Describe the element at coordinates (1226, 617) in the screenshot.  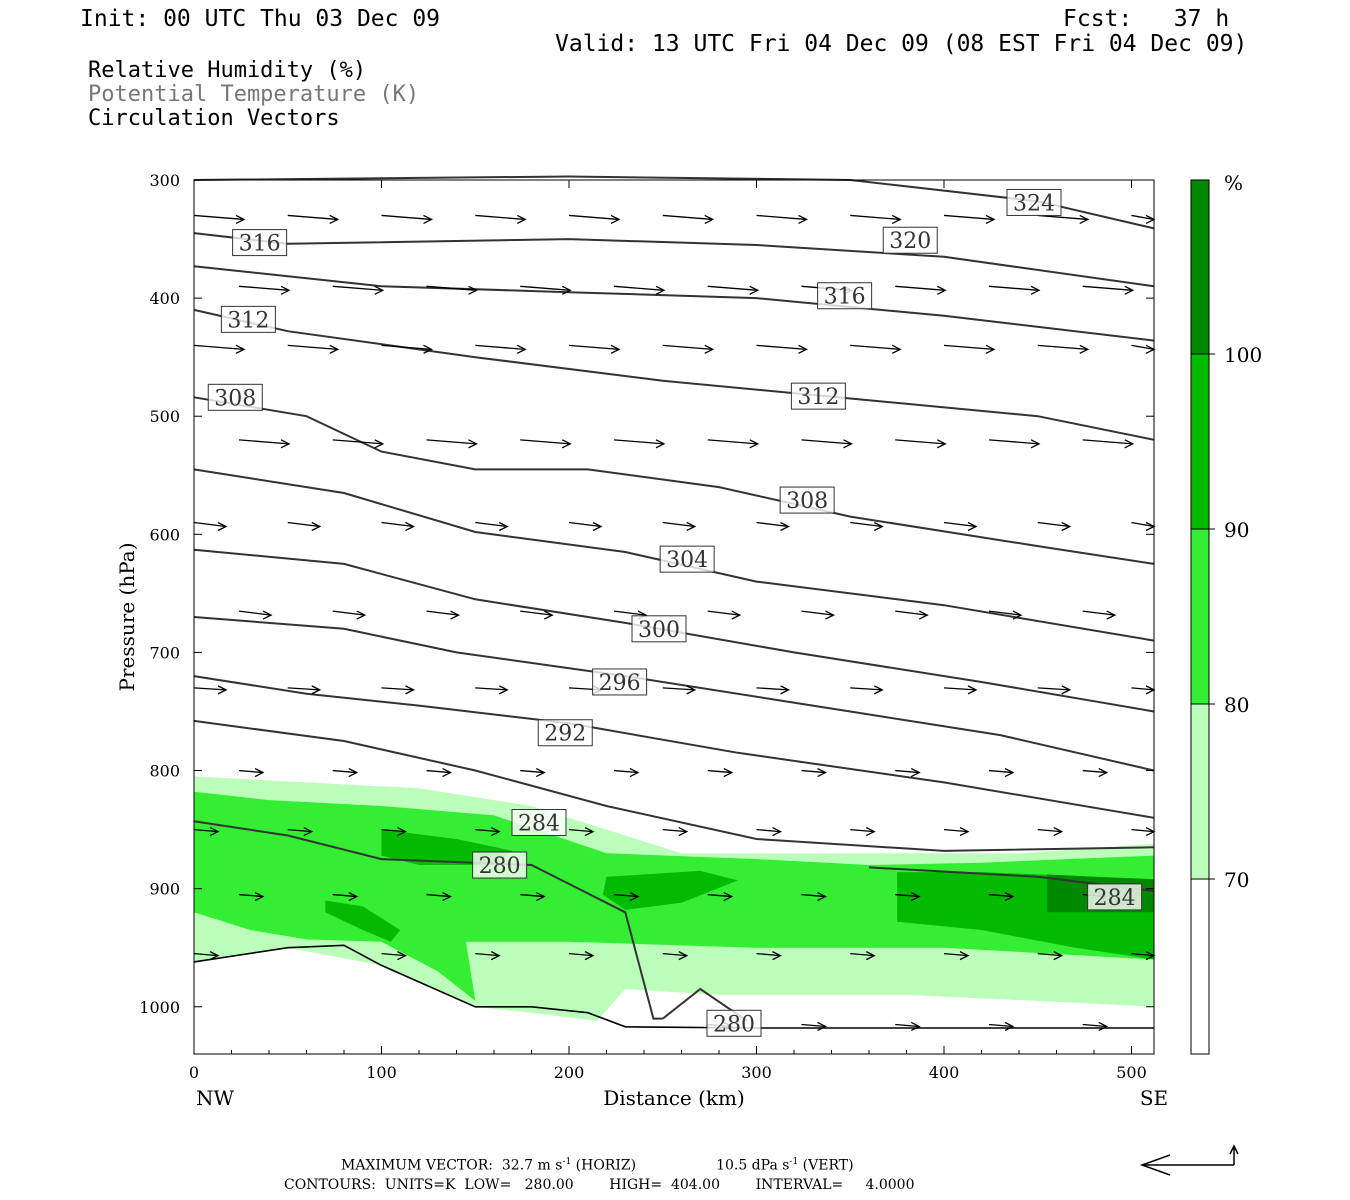
I see `colorbar: 70 80 90 100` at that location.